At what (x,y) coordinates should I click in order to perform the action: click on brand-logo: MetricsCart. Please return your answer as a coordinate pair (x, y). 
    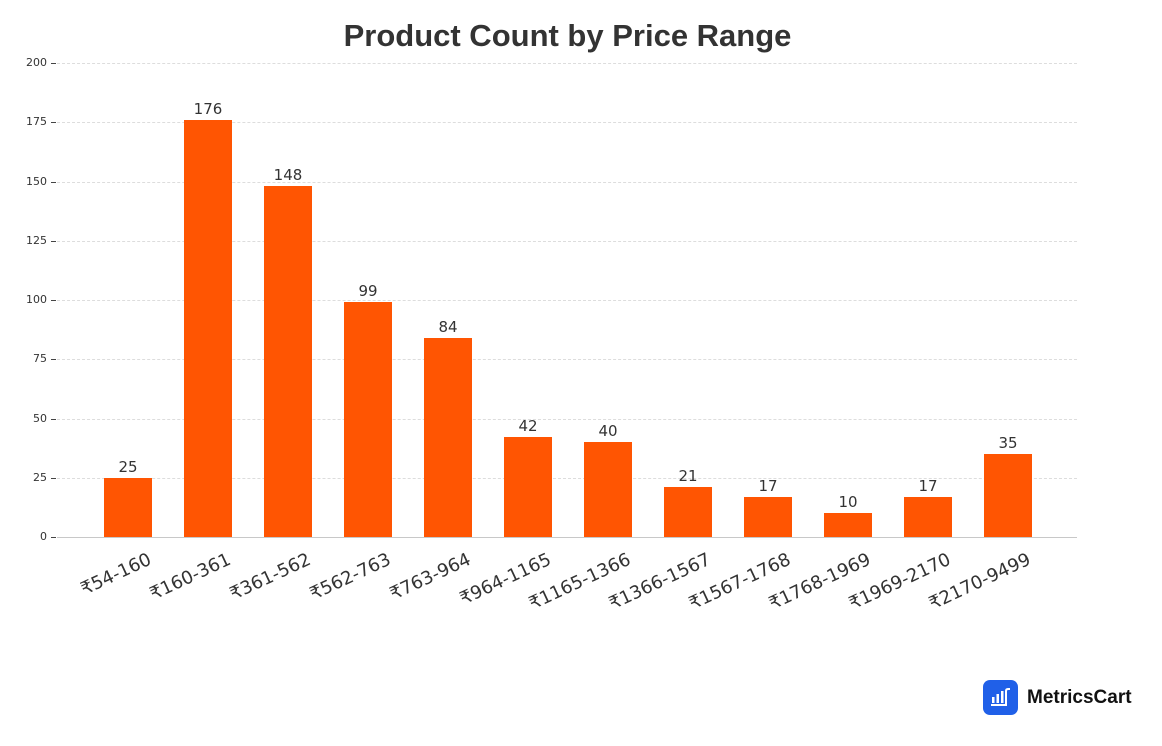
    Looking at the image, I should click on (1057, 697).